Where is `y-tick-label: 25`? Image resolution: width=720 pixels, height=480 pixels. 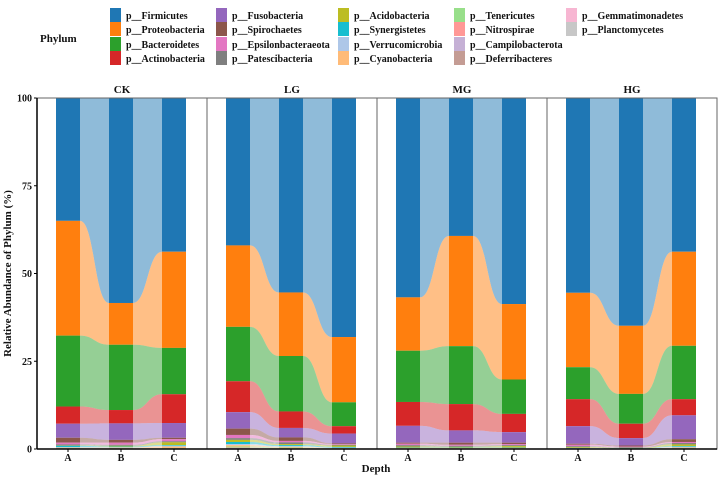 y-tick-label: 25 is located at coordinates (27, 362).